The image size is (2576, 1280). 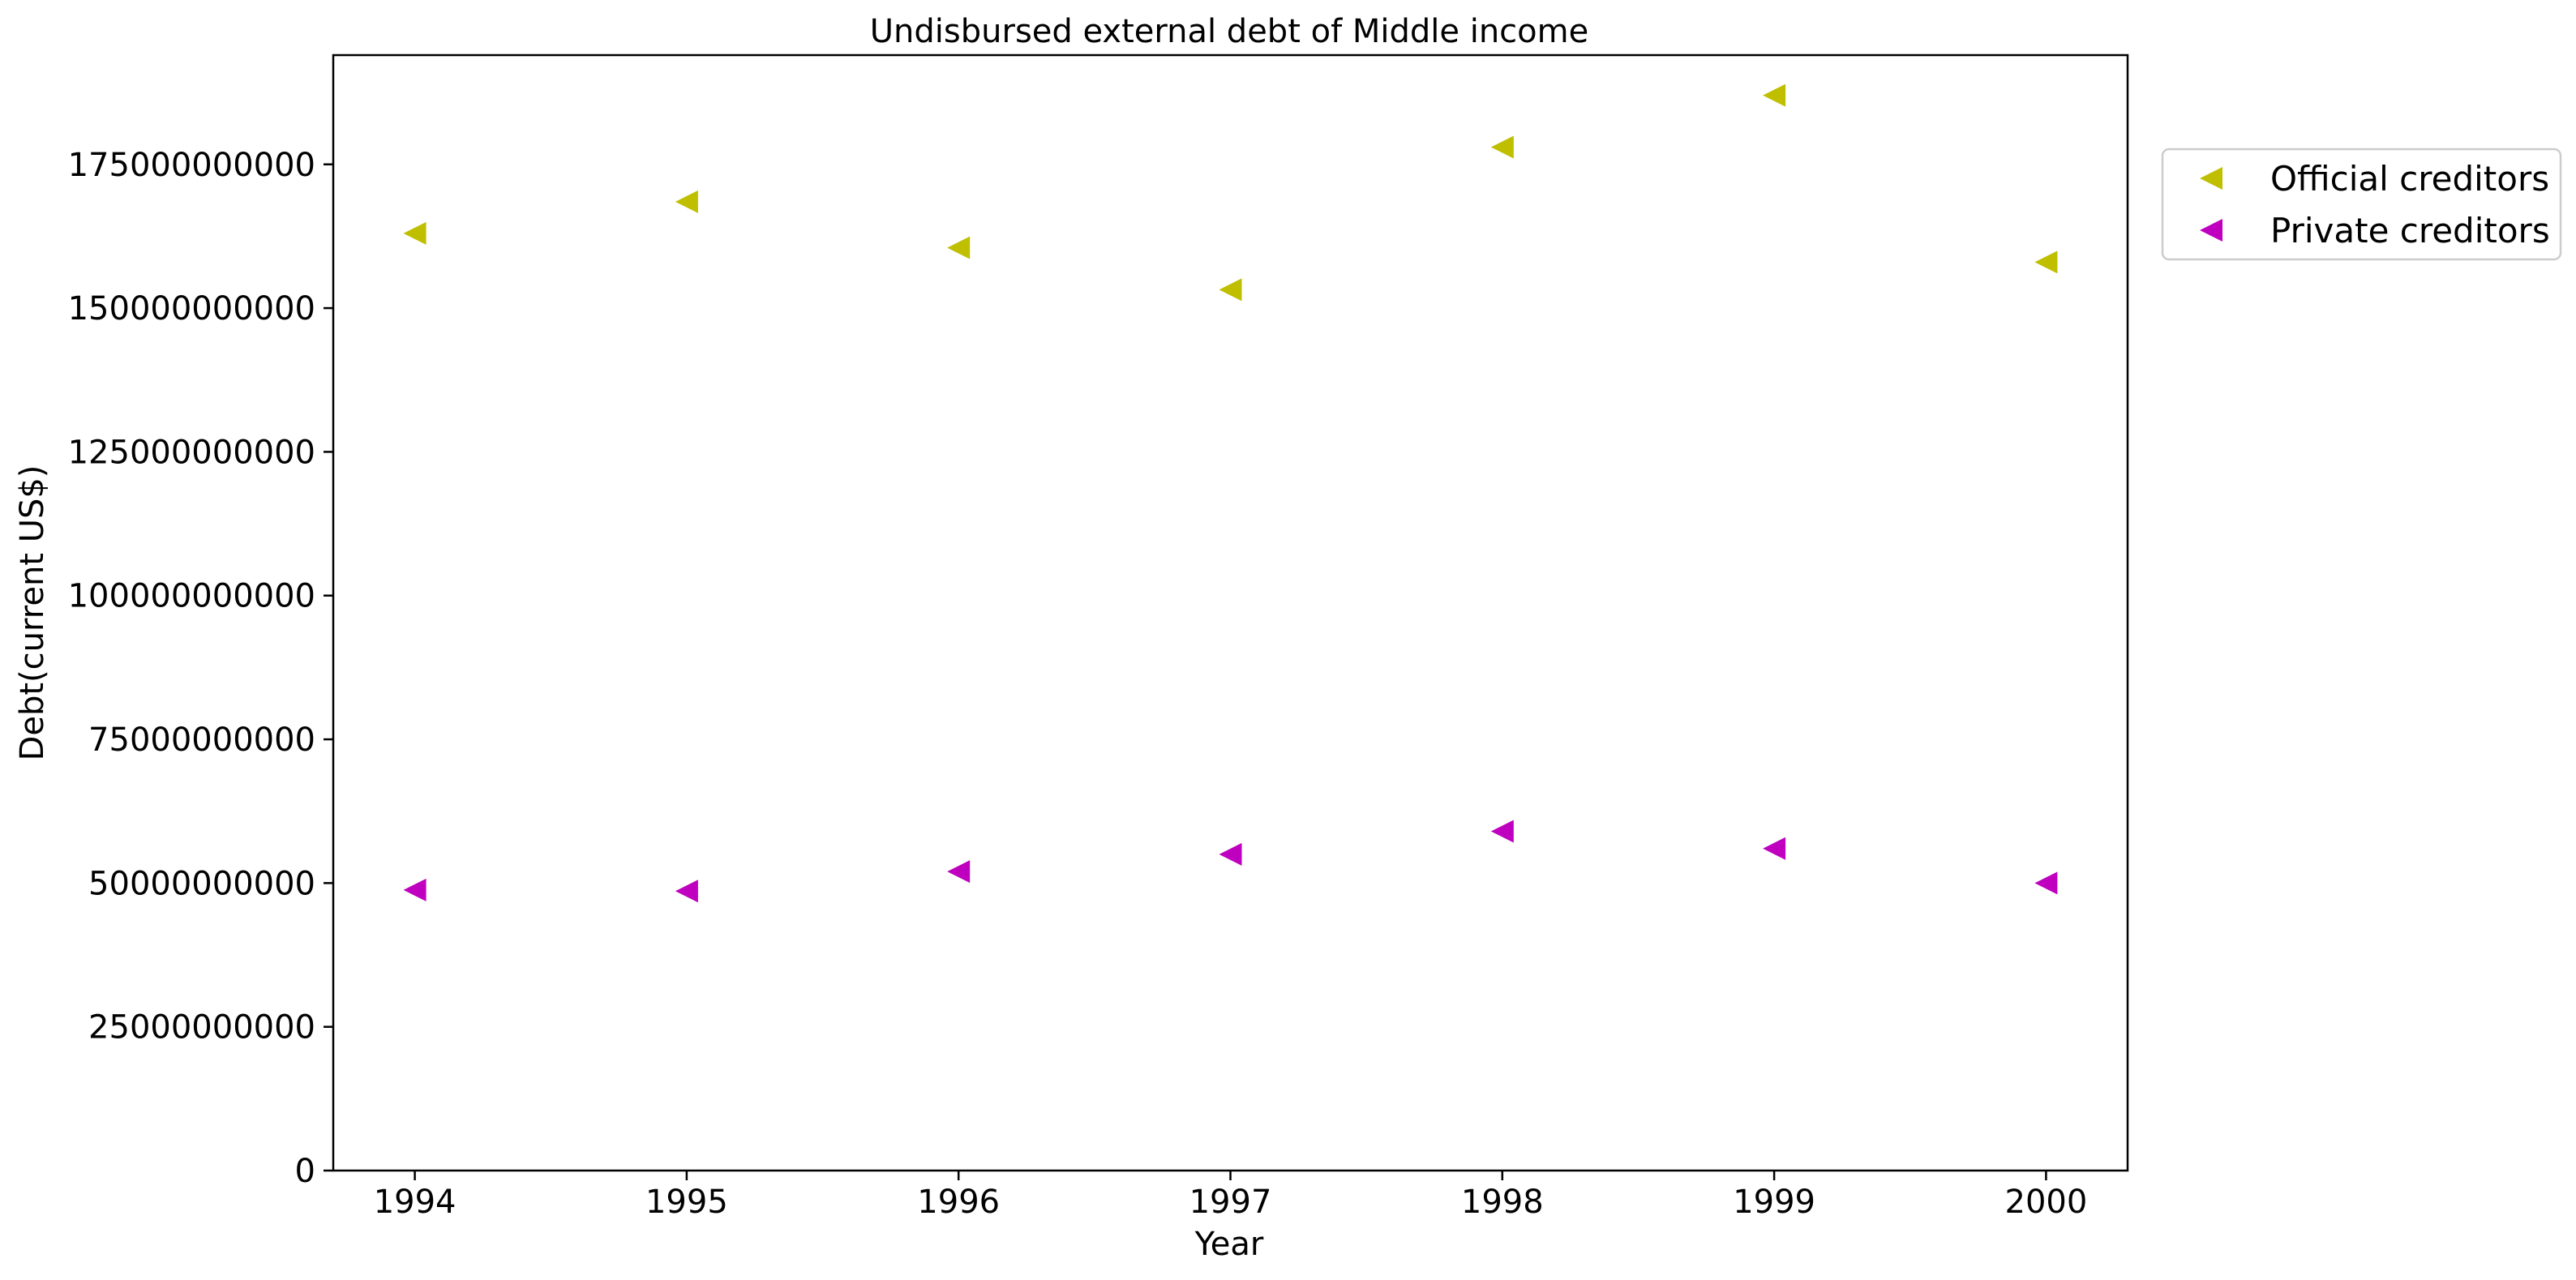 What do you see at coordinates (201, 883) in the screenshot?
I see `y-tick-label: 50000000000` at bounding box center [201, 883].